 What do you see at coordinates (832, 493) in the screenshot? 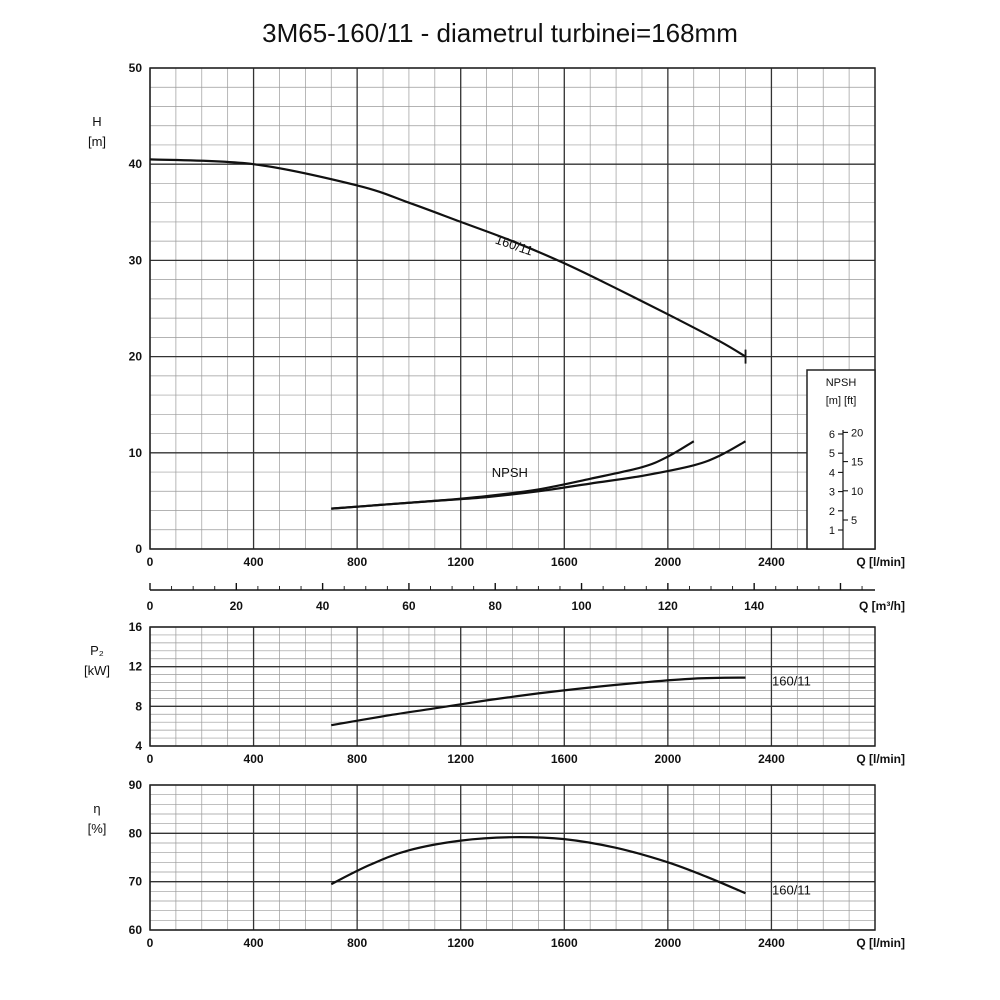
I see `npsh-m-tick-label: 3` at bounding box center [832, 493].